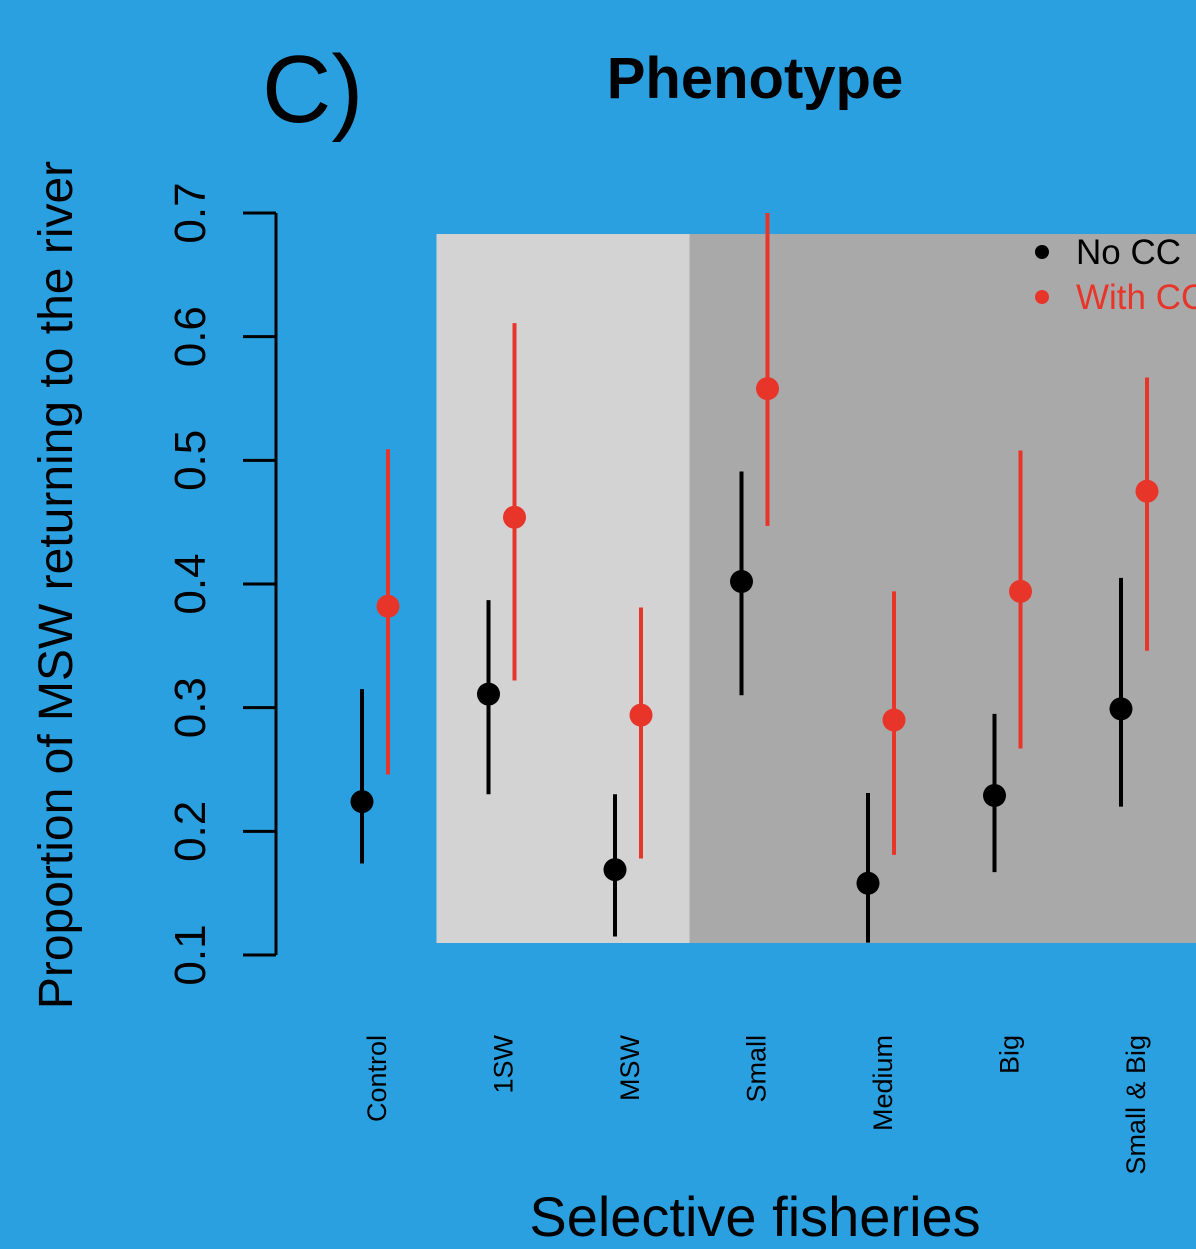  What do you see at coordinates (190, 336) in the screenshot?
I see `y-tick-label: 0.6` at bounding box center [190, 336].